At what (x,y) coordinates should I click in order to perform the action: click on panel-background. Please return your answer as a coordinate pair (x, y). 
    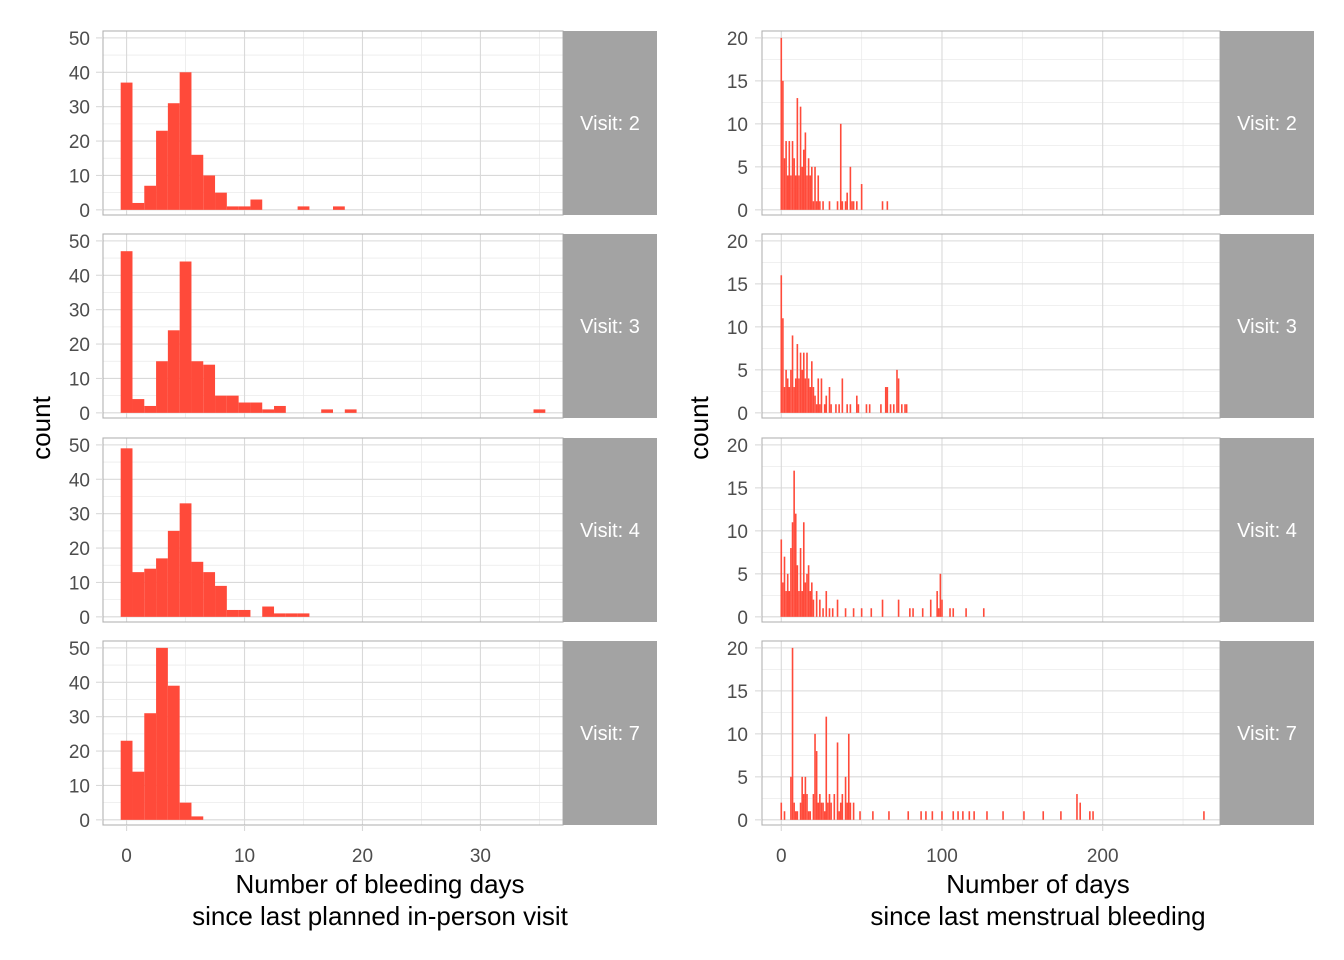
    Looking at the image, I should click on (991, 530).